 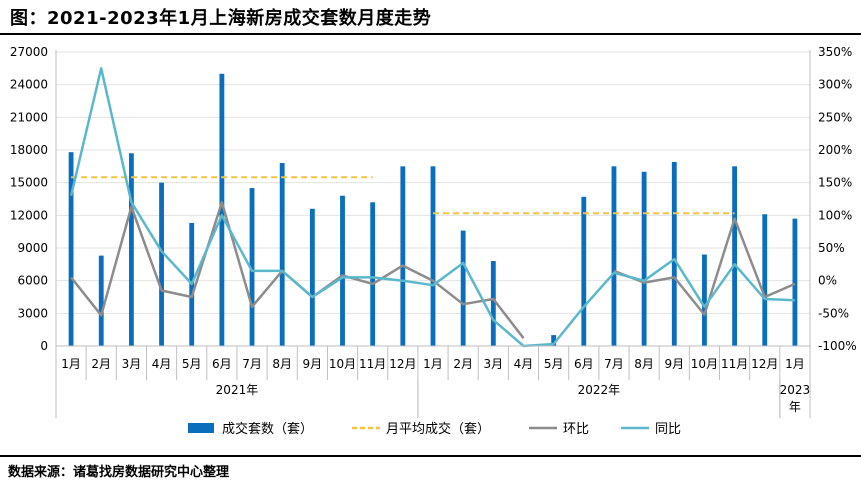 I want to click on y-right-tick-label: 300%, so click(x=835, y=85).